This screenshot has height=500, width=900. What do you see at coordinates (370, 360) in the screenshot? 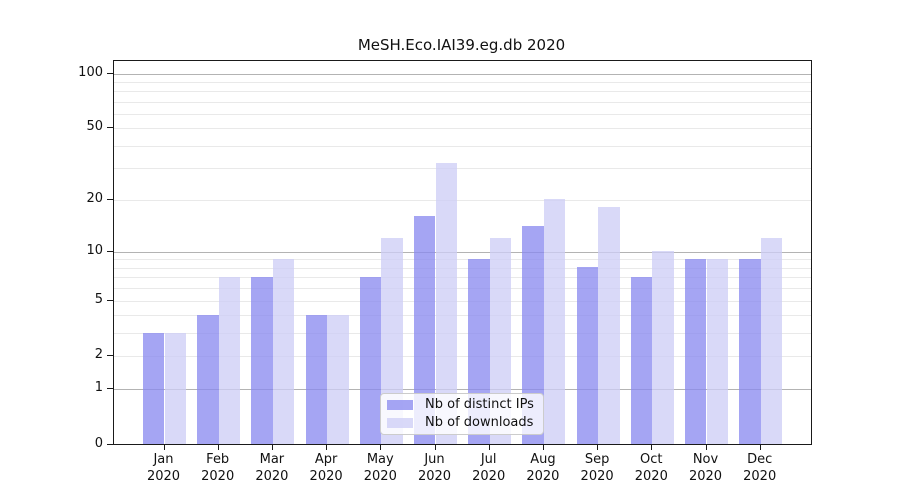
I see `bar-ips-may` at bounding box center [370, 360].